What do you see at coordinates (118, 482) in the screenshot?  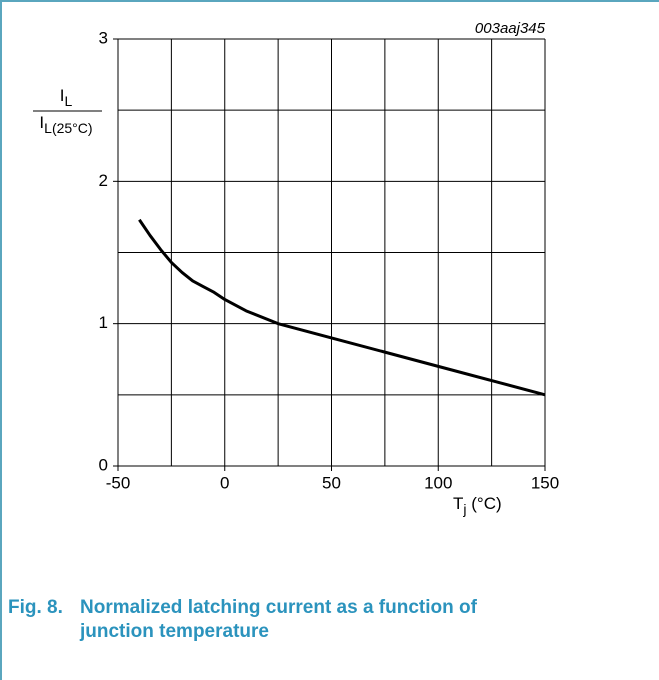 I see `x-tick-label: -50` at bounding box center [118, 482].